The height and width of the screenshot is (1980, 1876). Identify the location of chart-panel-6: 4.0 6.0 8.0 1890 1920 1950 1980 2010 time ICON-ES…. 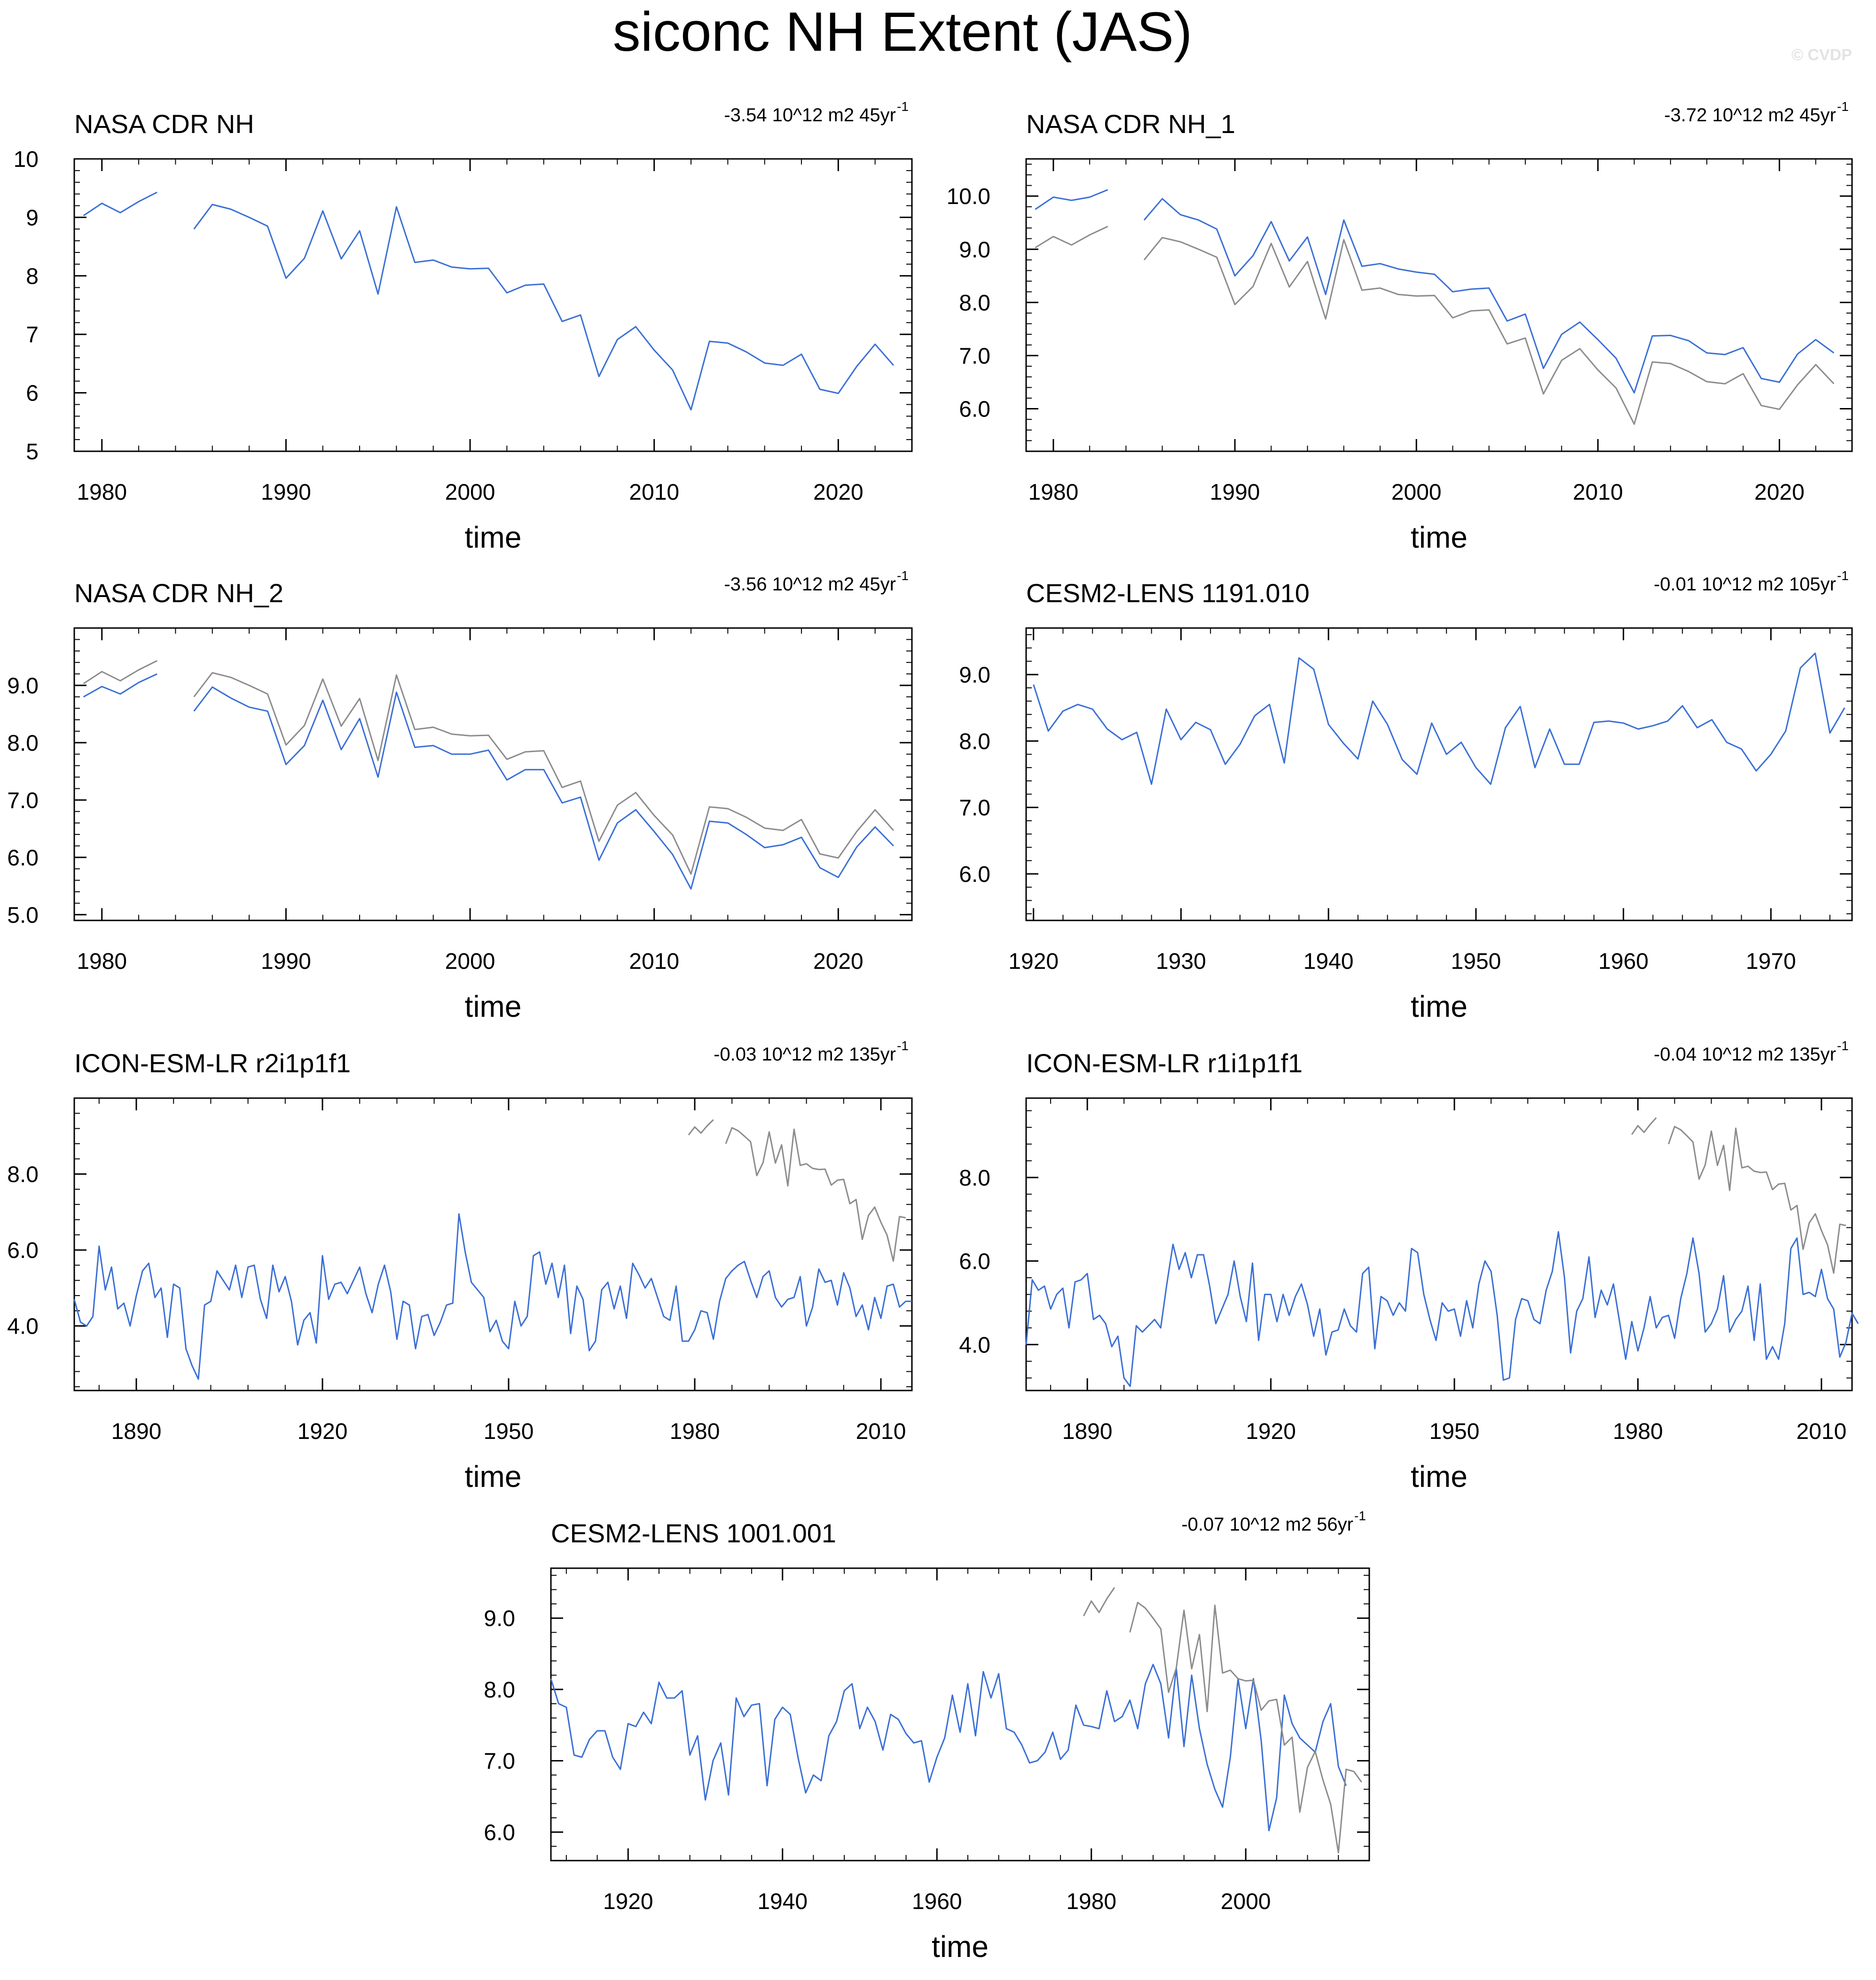
(1409, 1266).